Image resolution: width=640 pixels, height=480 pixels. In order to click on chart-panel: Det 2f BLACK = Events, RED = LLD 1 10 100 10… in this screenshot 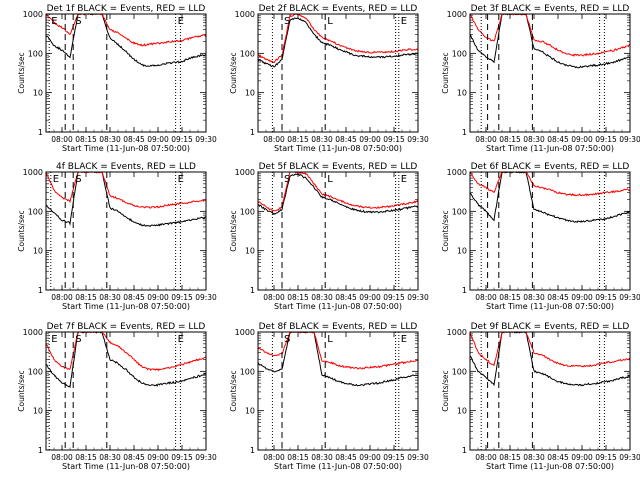, I will do `click(329, 78)`.